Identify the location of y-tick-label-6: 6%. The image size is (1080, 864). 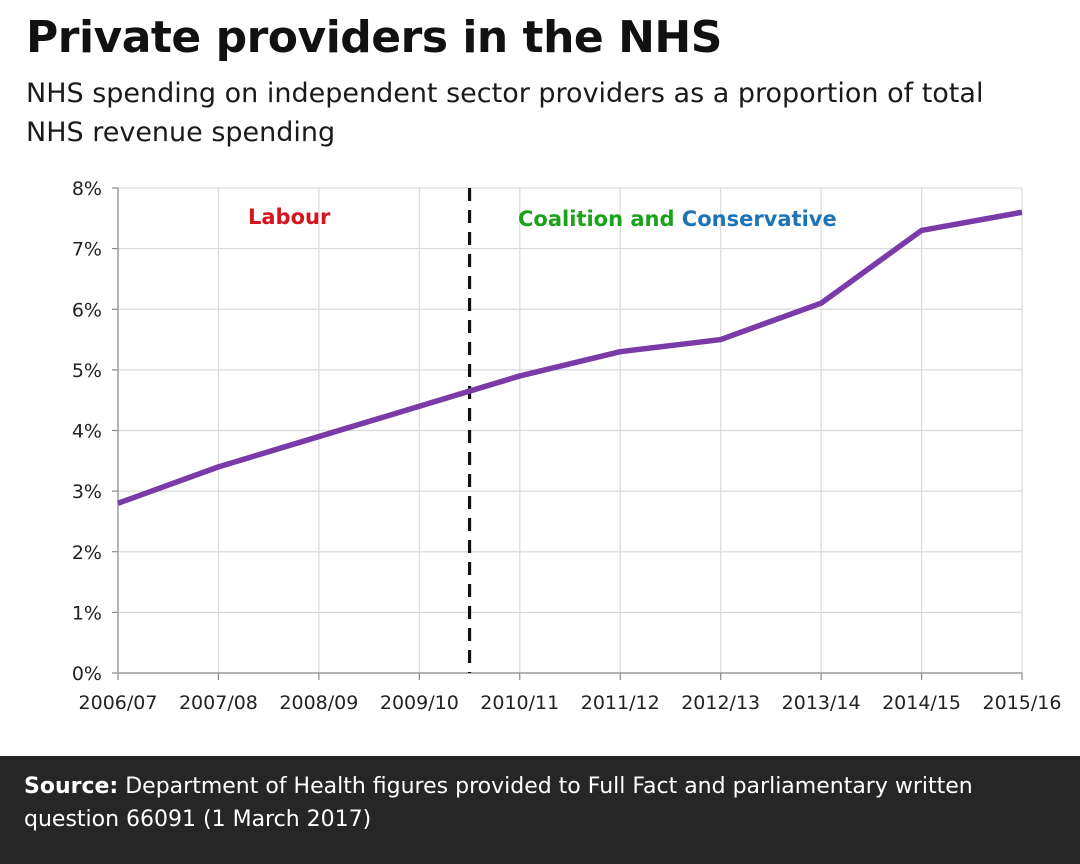
(87, 310).